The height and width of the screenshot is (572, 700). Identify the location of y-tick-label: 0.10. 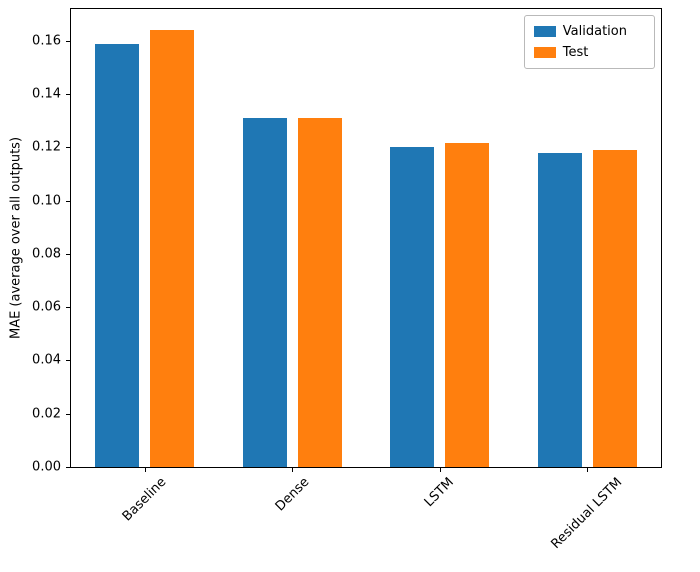
(46, 201).